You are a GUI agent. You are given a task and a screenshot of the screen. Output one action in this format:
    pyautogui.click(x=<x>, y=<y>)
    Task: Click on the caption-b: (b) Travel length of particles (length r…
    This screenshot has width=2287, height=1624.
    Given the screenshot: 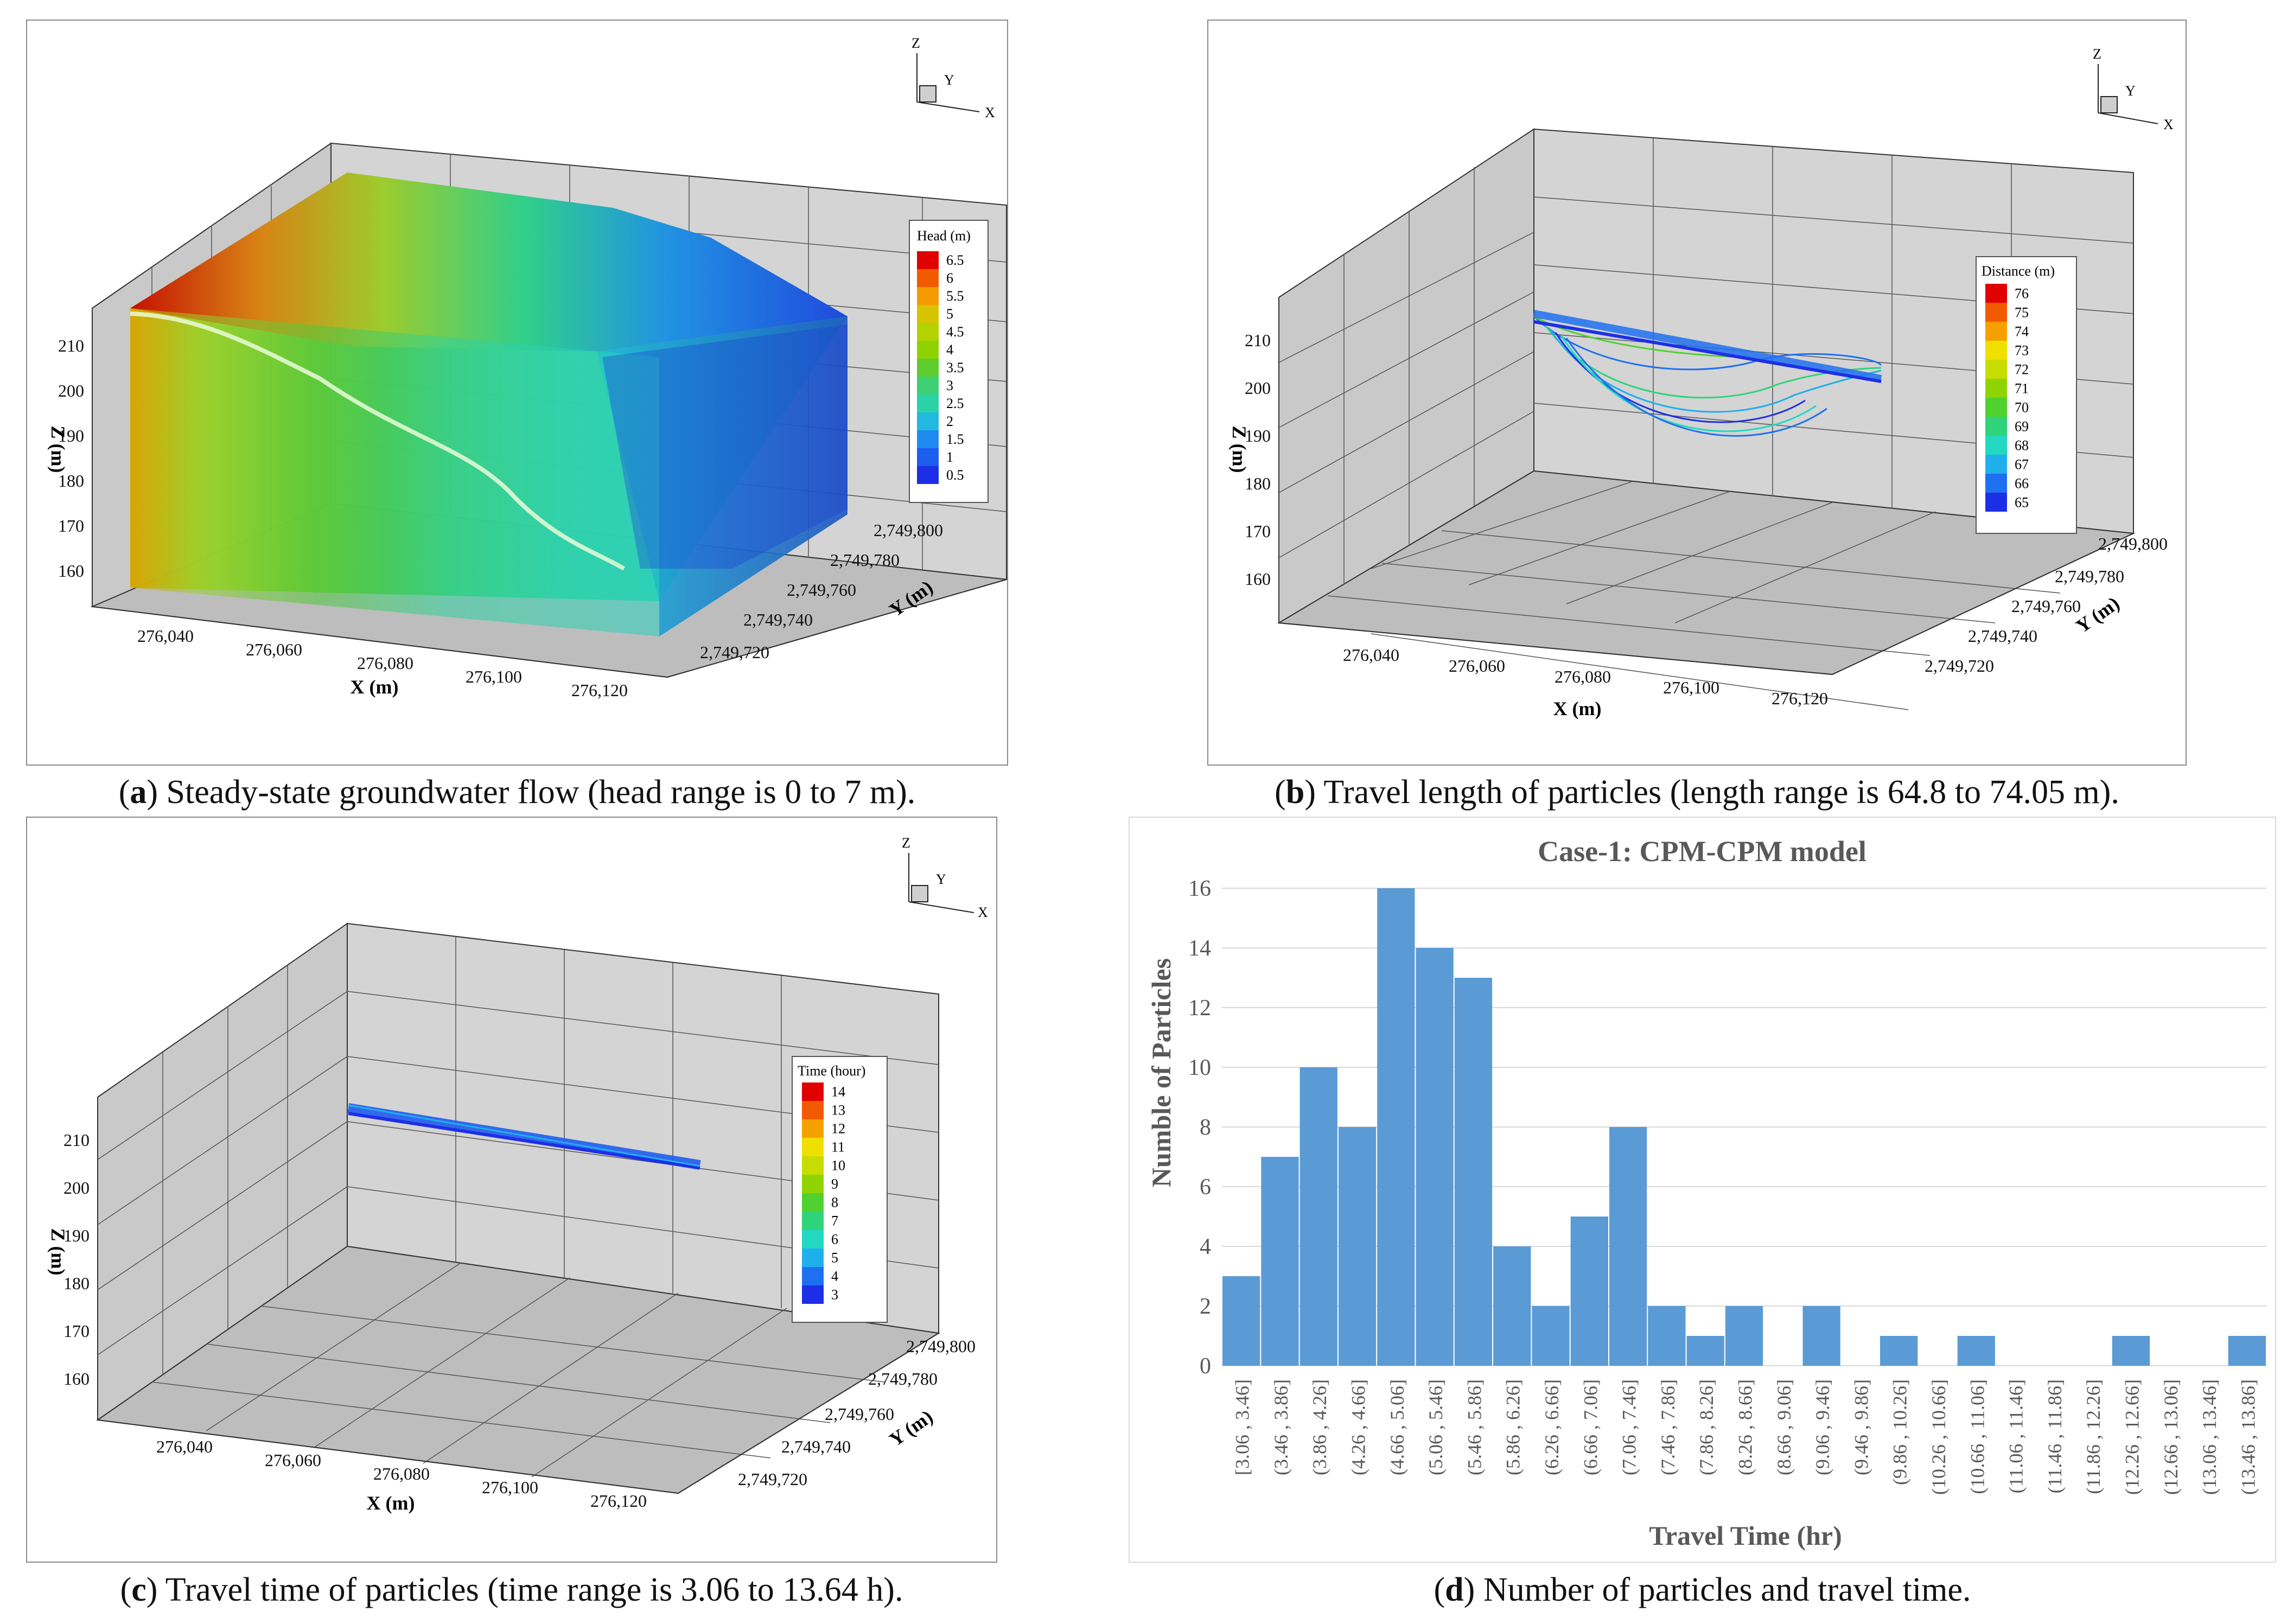 What is the action you would take?
    pyautogui.click(x=1697, y=792)
    